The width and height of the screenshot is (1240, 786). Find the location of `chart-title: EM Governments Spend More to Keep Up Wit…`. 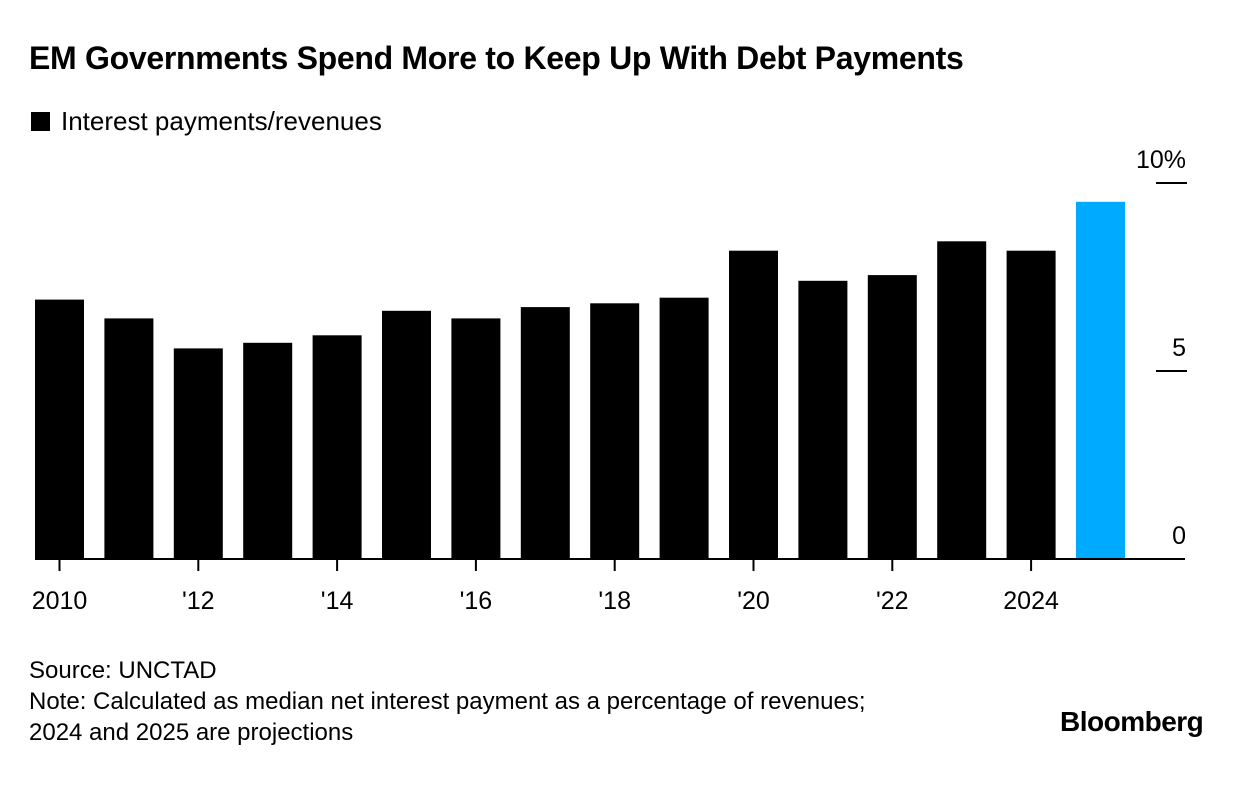

chart-title: EM Governments Spend More to Keep Up Wit… is located at coordinates (496, 58).